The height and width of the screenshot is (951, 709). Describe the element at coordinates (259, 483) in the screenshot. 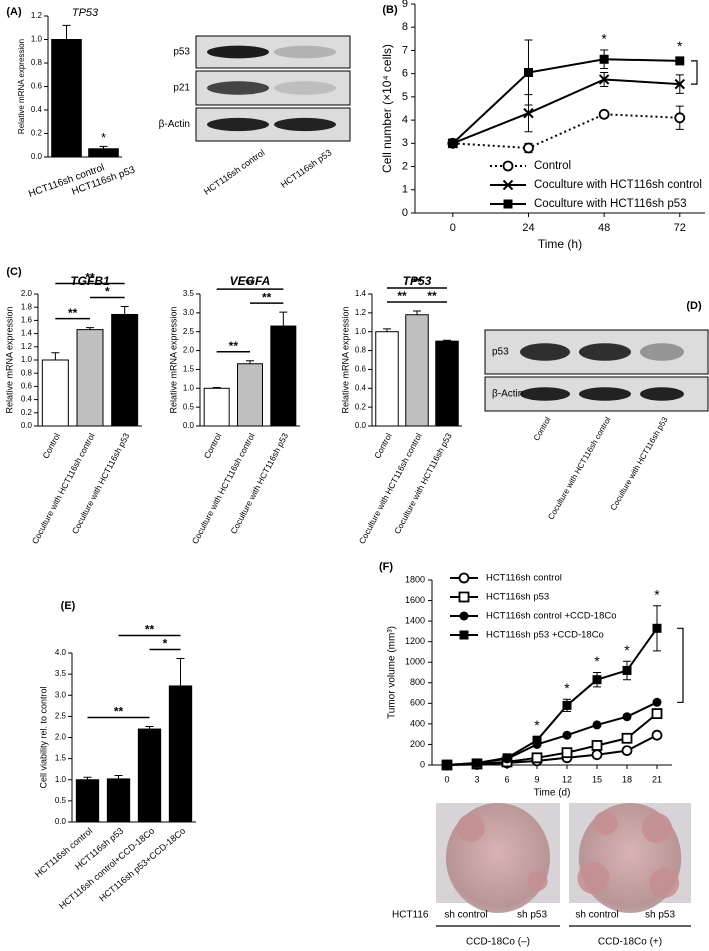

I see `x-tick-label: Coculture with HCT116sh p53` at that location.